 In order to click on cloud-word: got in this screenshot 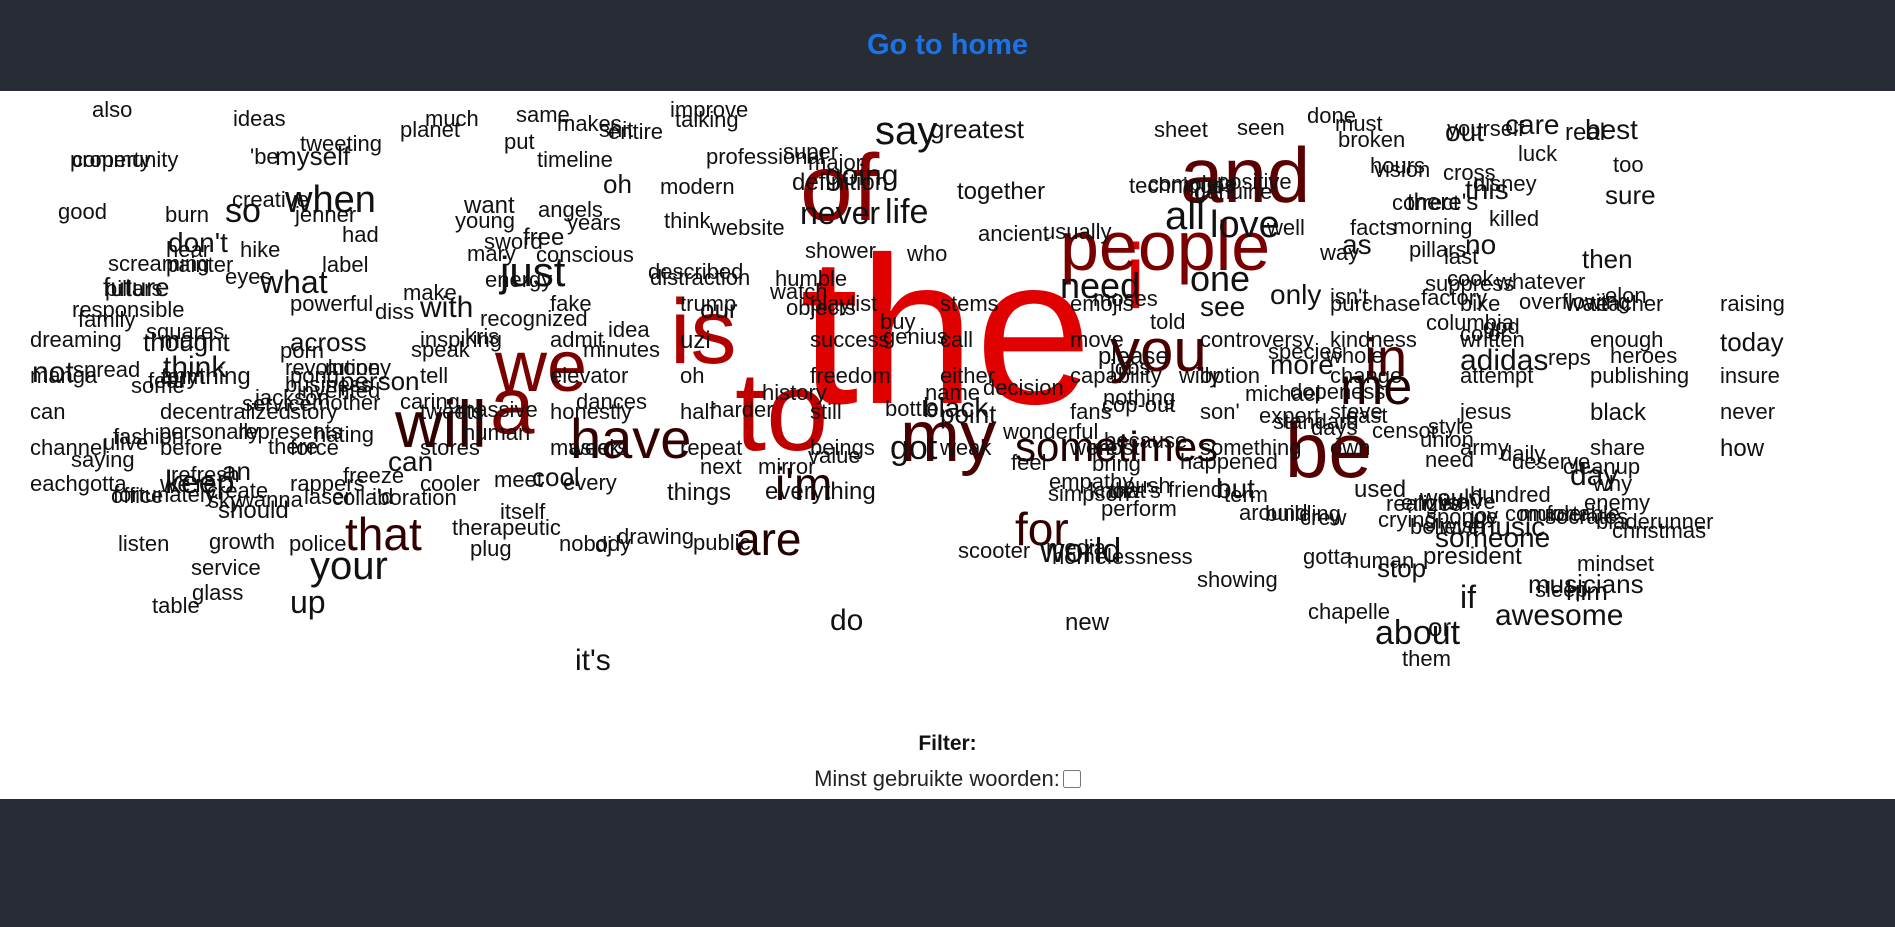, I will do `click(914, 448)`.